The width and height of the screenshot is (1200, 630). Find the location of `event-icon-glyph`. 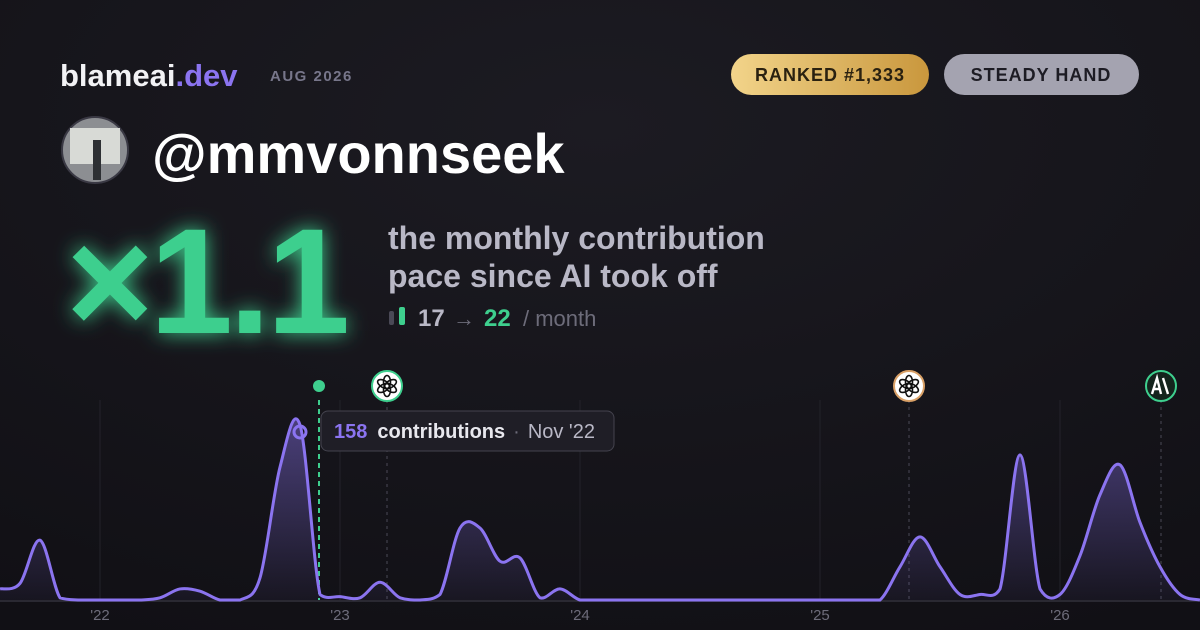

event-icon-glyph is located at coordinates (1160, 384).